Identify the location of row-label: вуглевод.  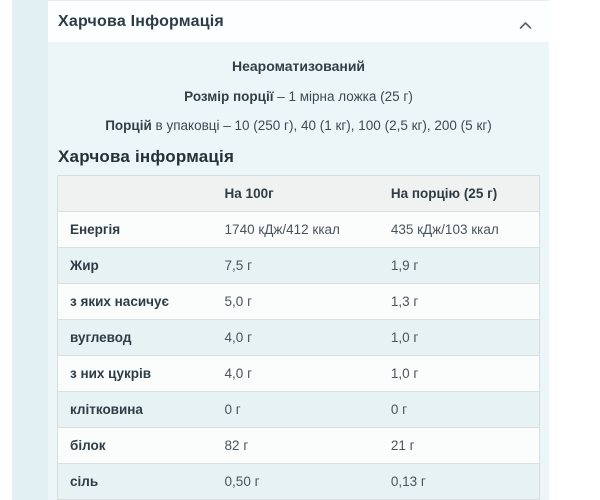
(137, 337).